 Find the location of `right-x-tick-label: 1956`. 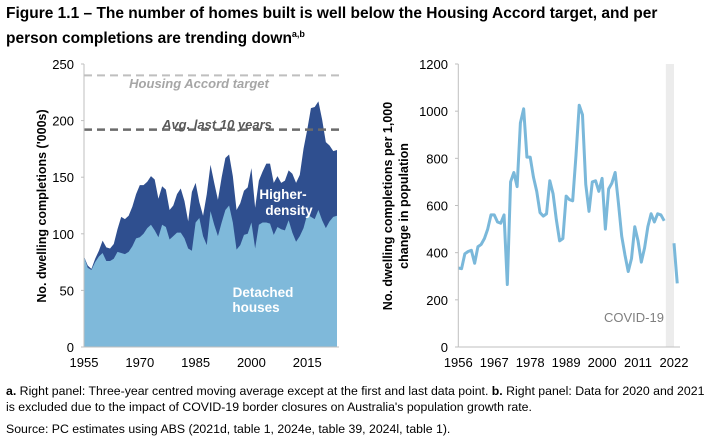

right-x-tick-label: 1956 is located at coordinates (458, 362).